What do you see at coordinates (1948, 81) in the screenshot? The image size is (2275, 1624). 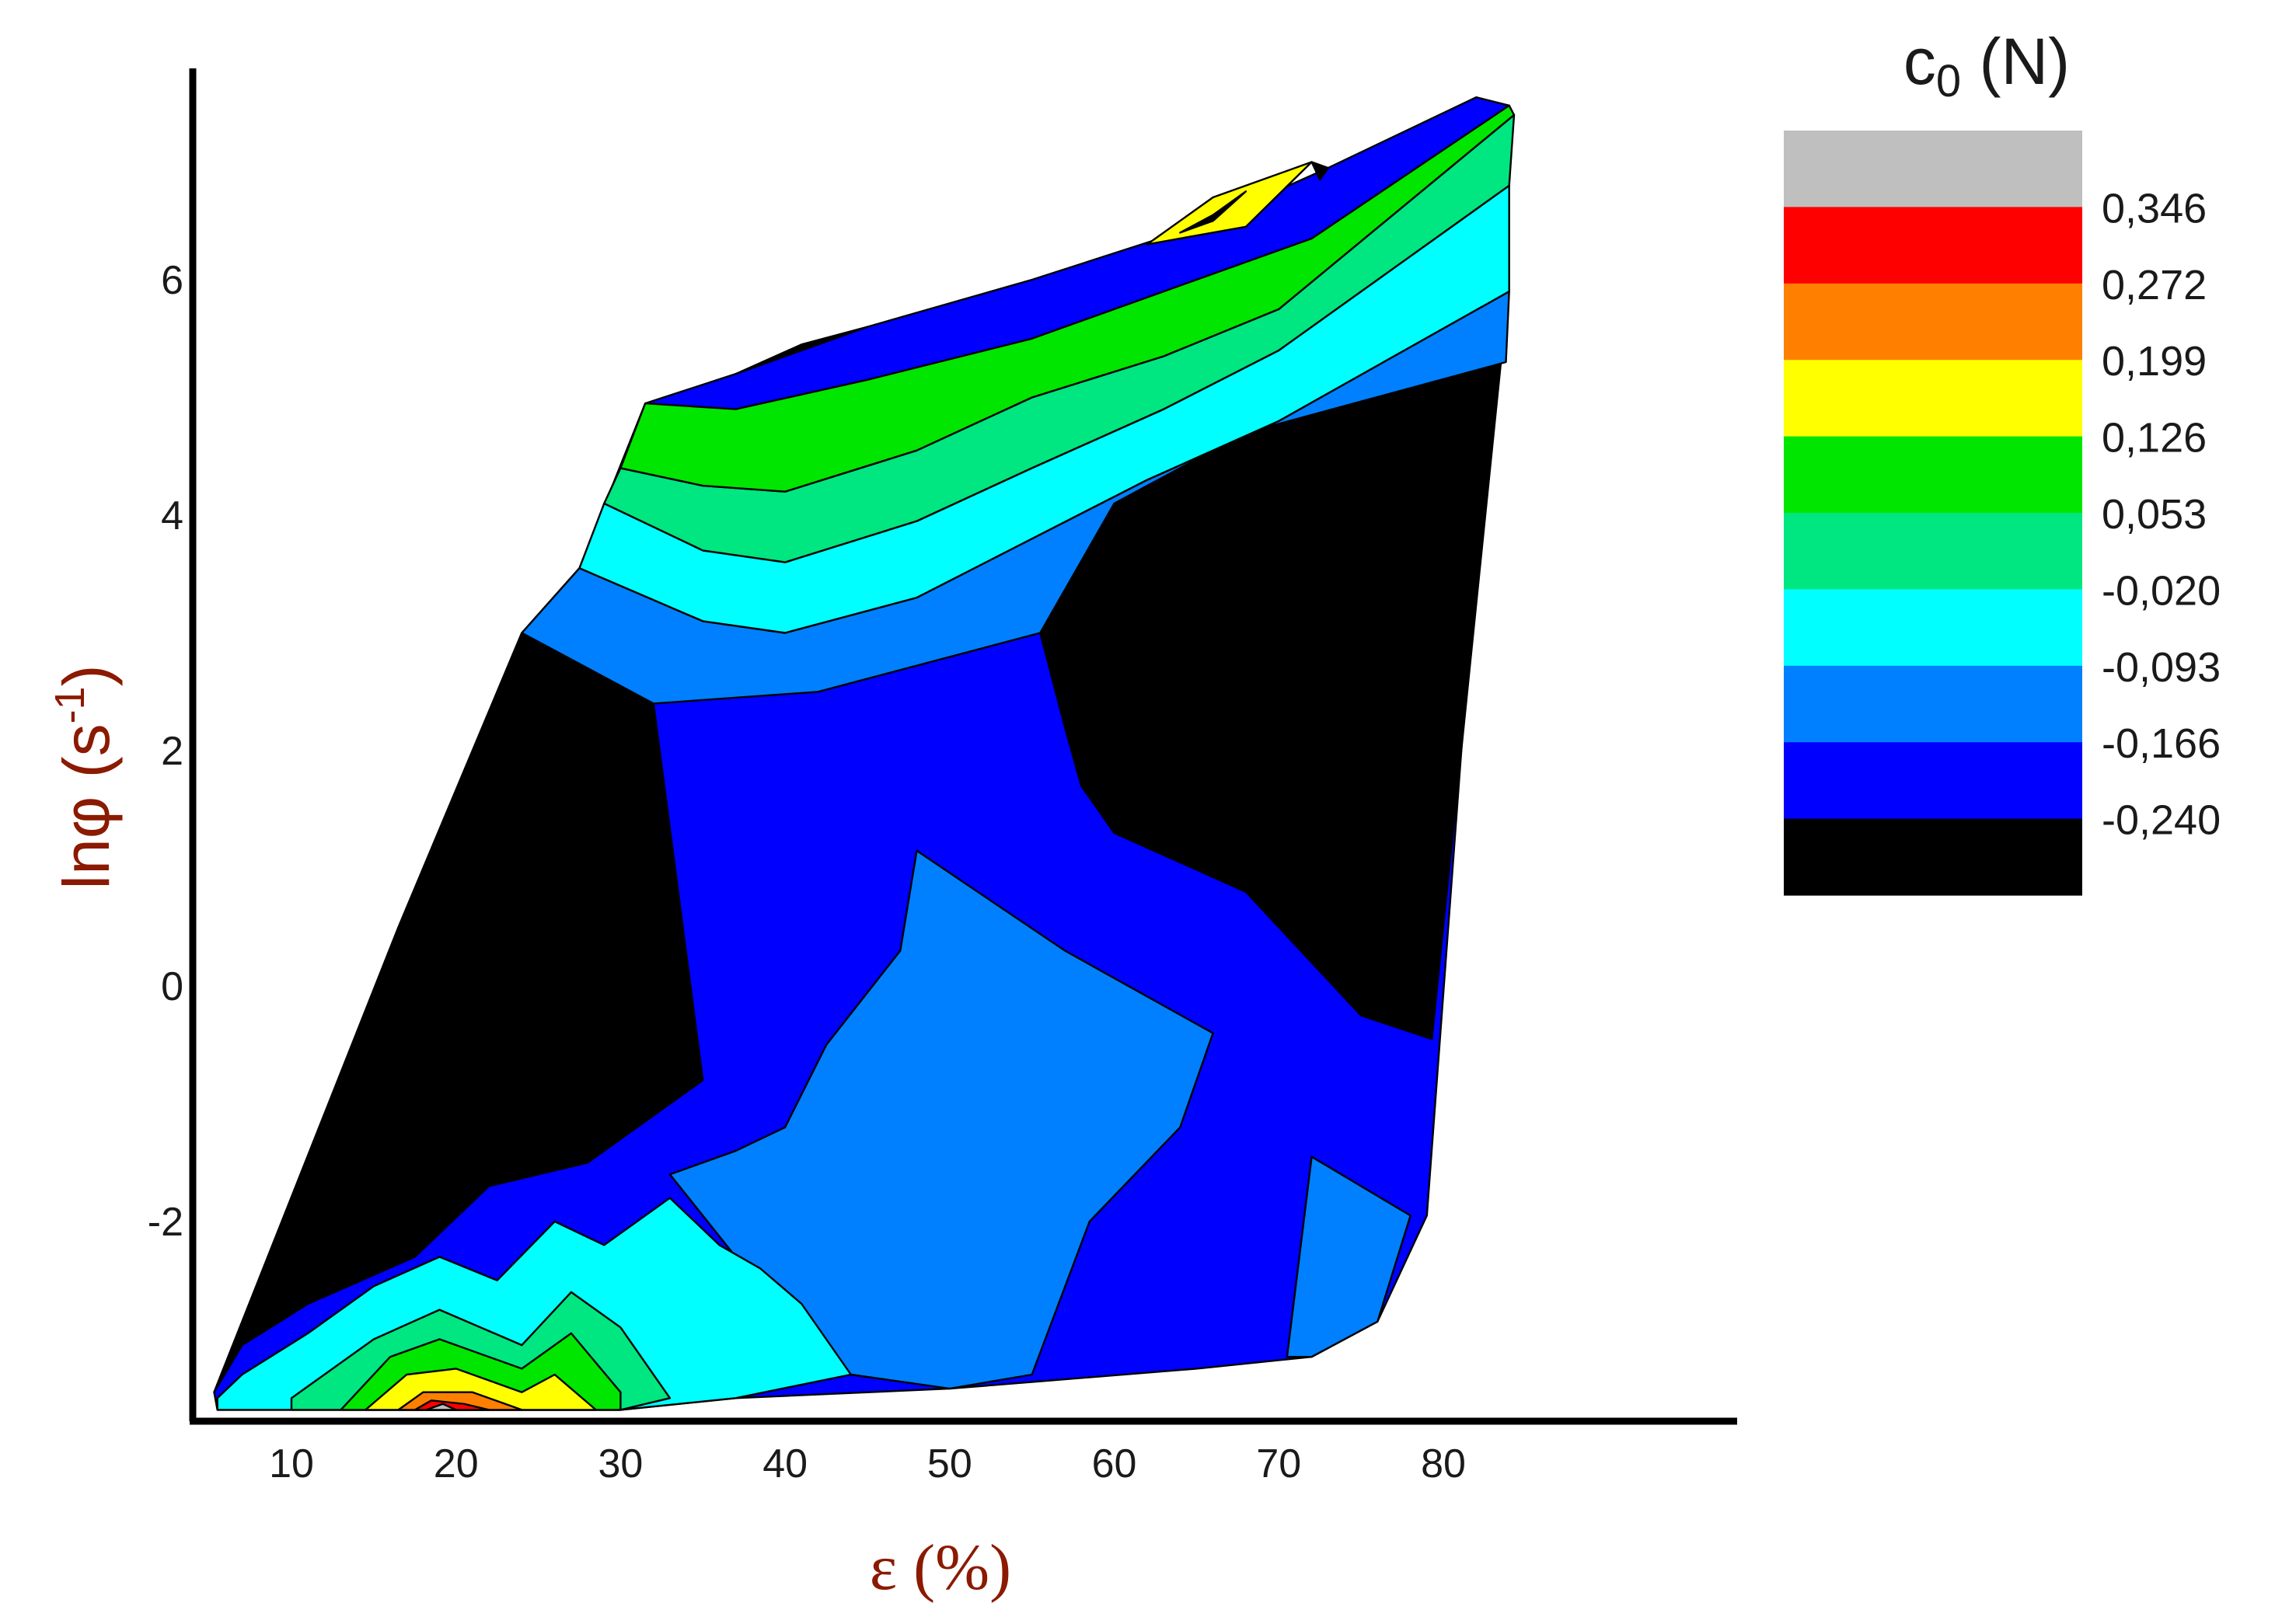 I see `colorbar-title-sub: 0` at bounding box center [1948, 81].